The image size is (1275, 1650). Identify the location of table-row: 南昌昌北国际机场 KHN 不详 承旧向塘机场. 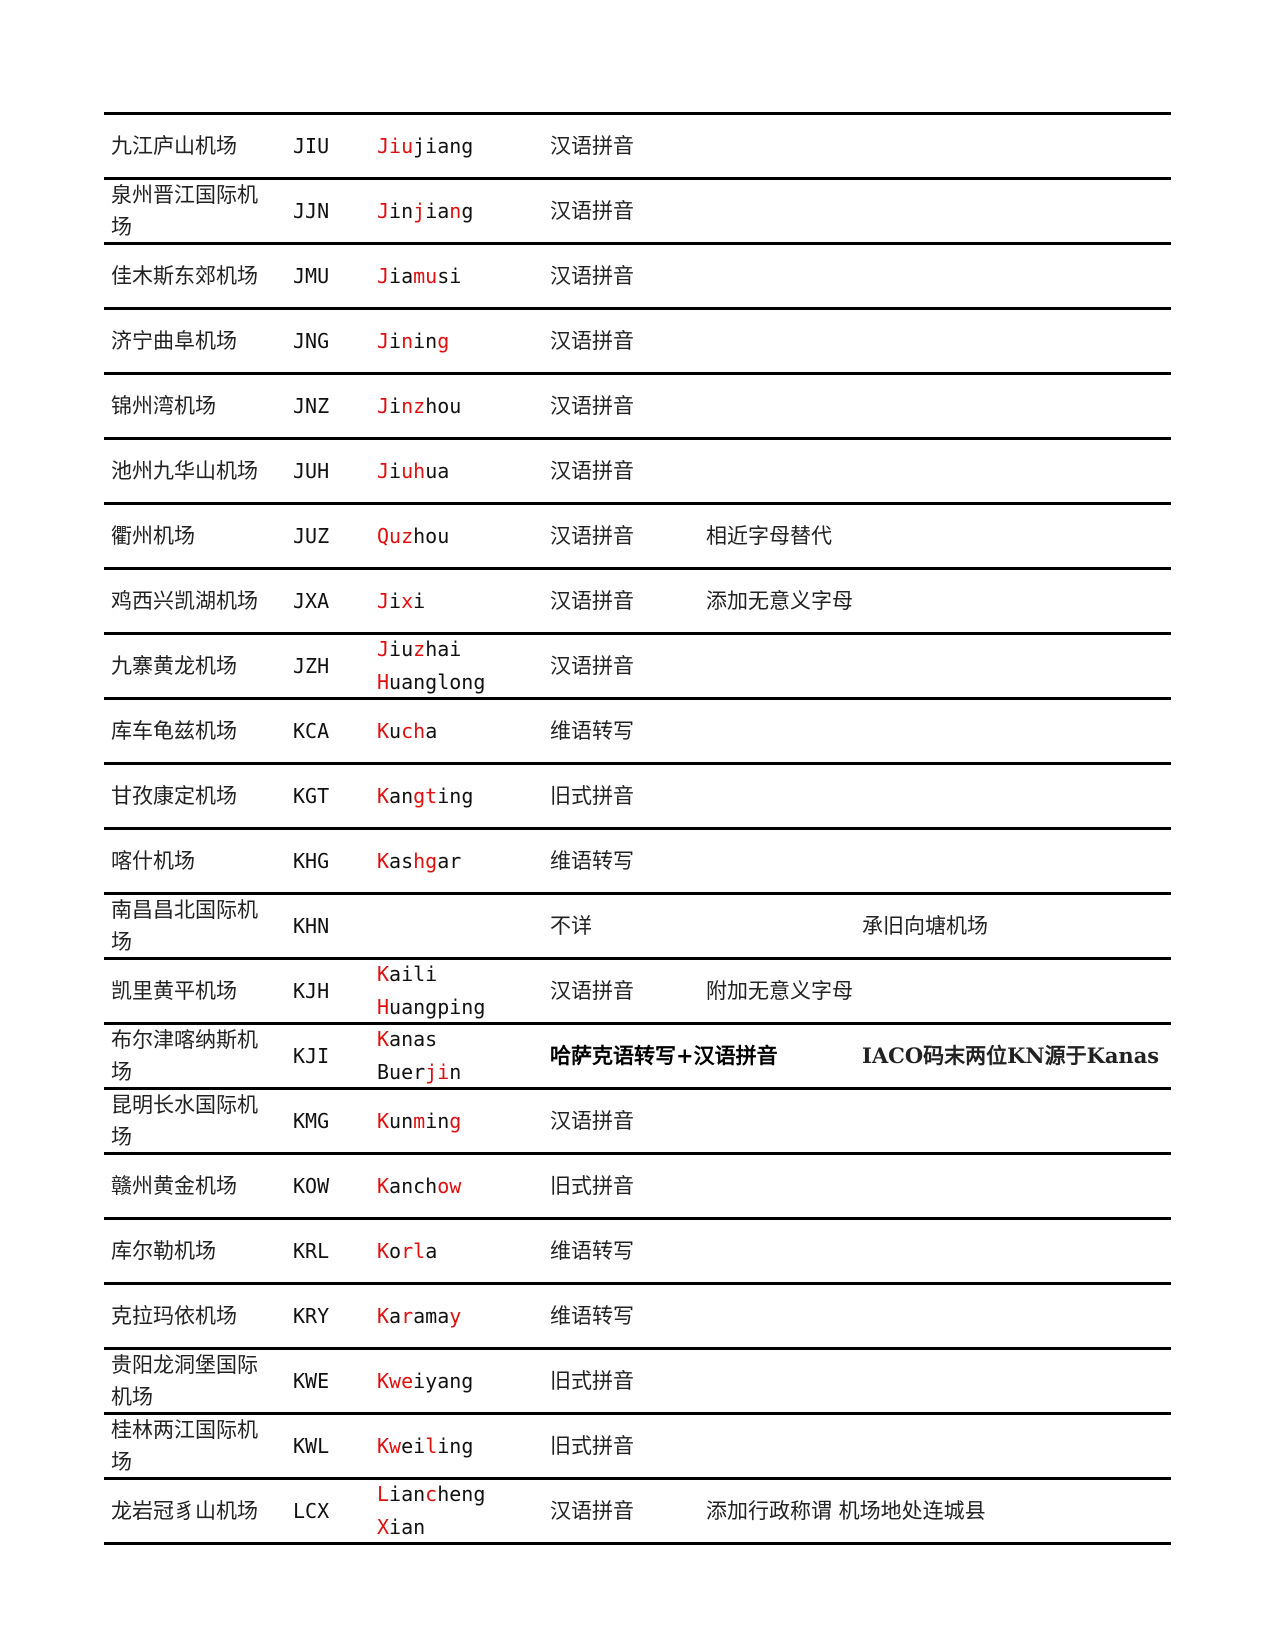
(637, 927).